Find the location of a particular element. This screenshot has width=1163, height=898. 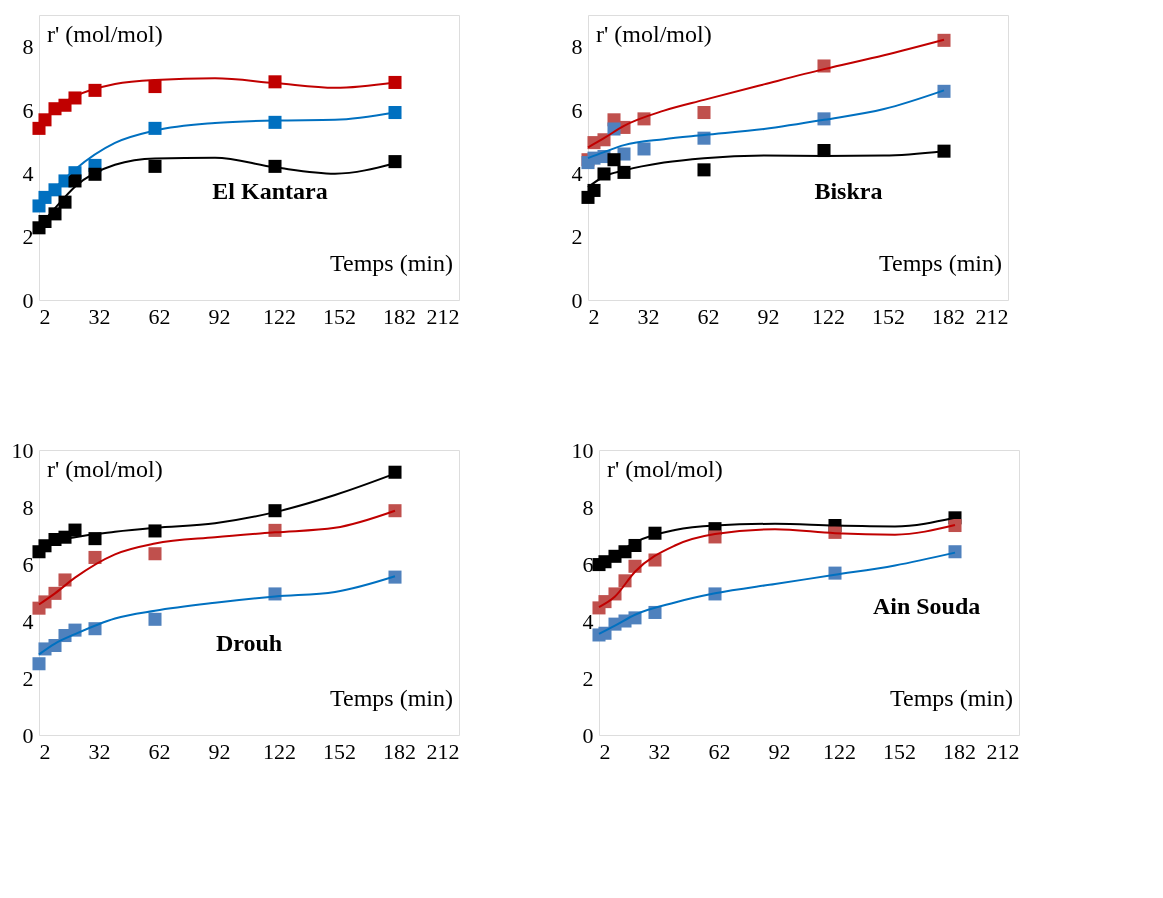

text: Ain Souda is located at coordinates (926, 605).